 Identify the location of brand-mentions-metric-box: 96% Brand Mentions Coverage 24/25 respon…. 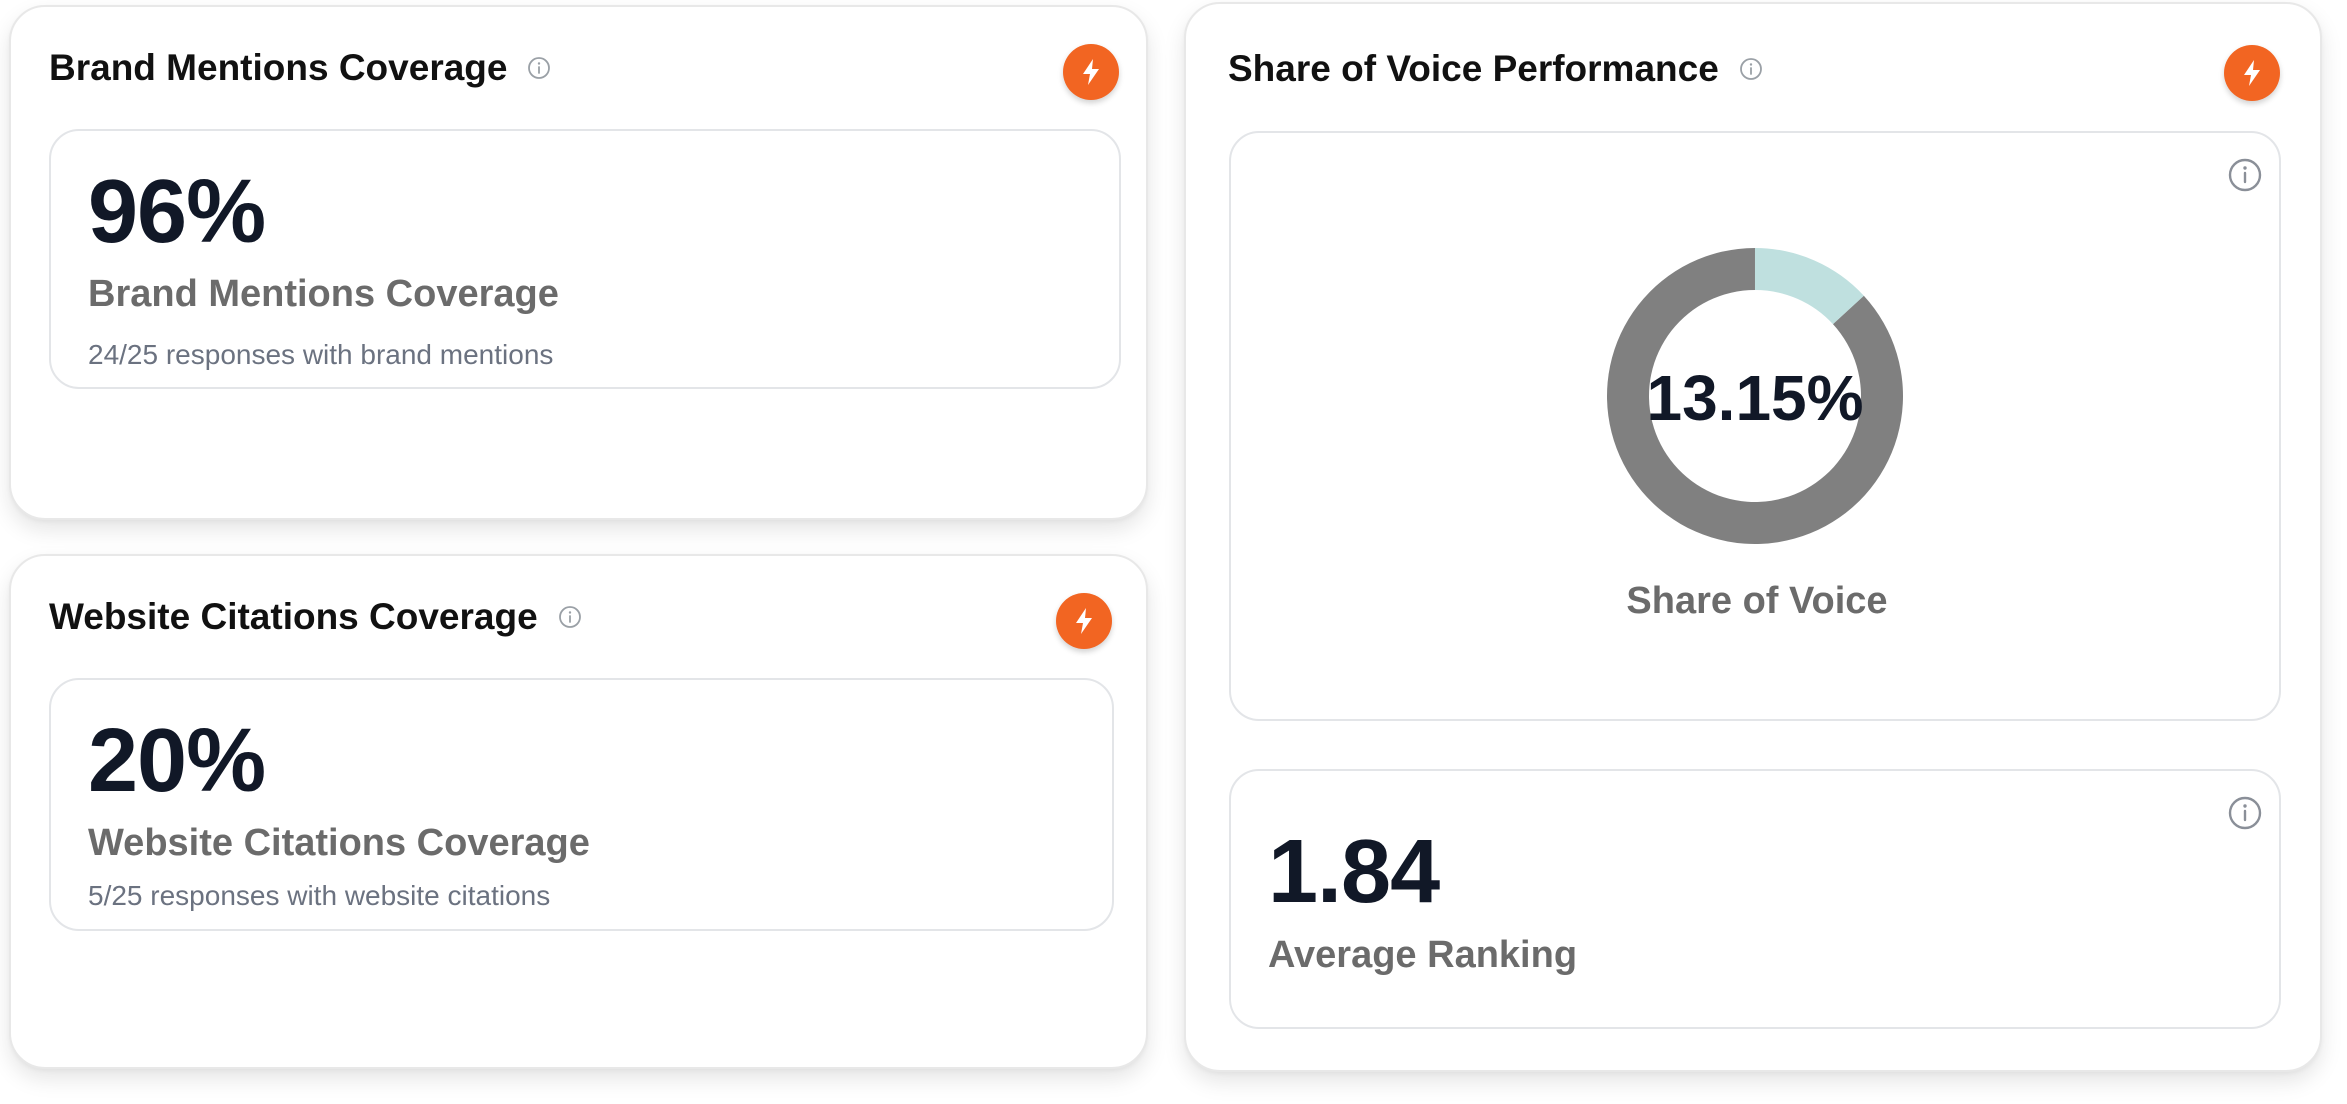
(585, 259).